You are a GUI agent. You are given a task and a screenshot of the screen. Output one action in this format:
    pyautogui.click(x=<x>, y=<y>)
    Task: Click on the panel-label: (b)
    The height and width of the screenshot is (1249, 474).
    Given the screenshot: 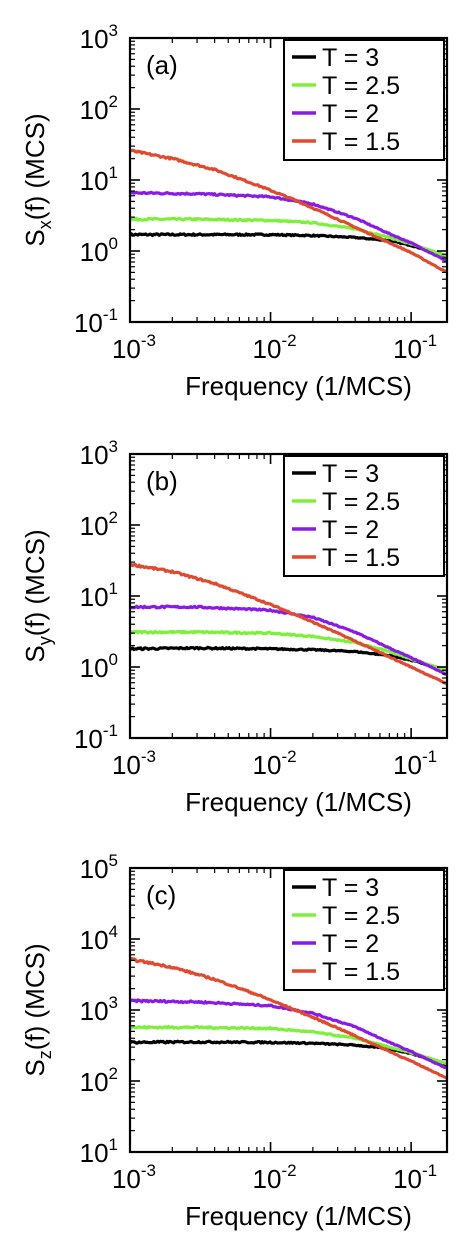 What is the action you would take?
    pyautogui.click(x=162, y=481)
    